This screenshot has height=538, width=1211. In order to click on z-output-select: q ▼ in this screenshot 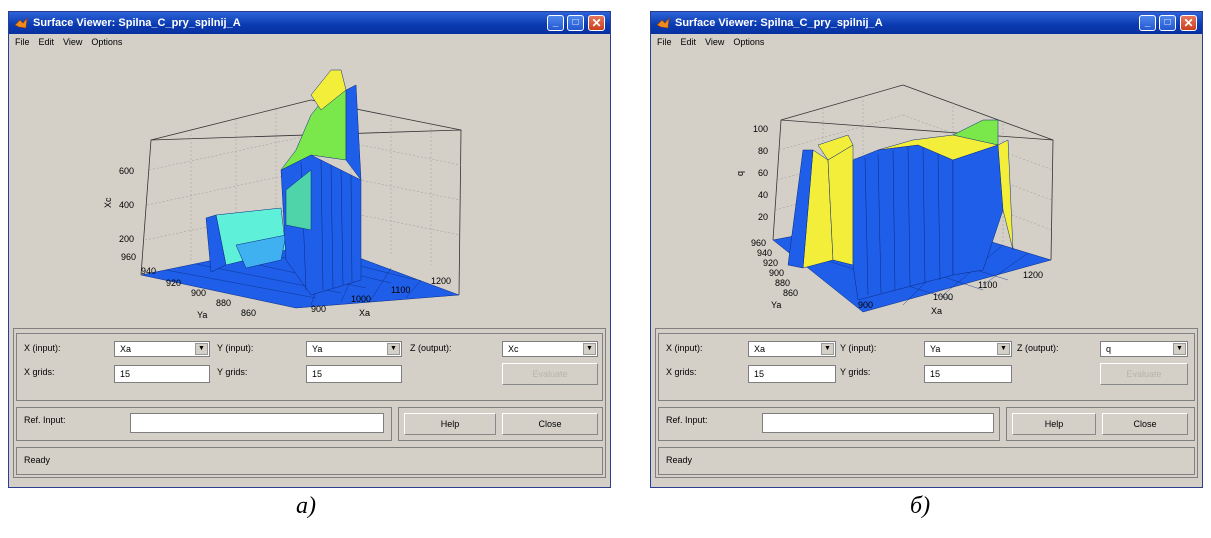, I will do `click(1144, 349)`.